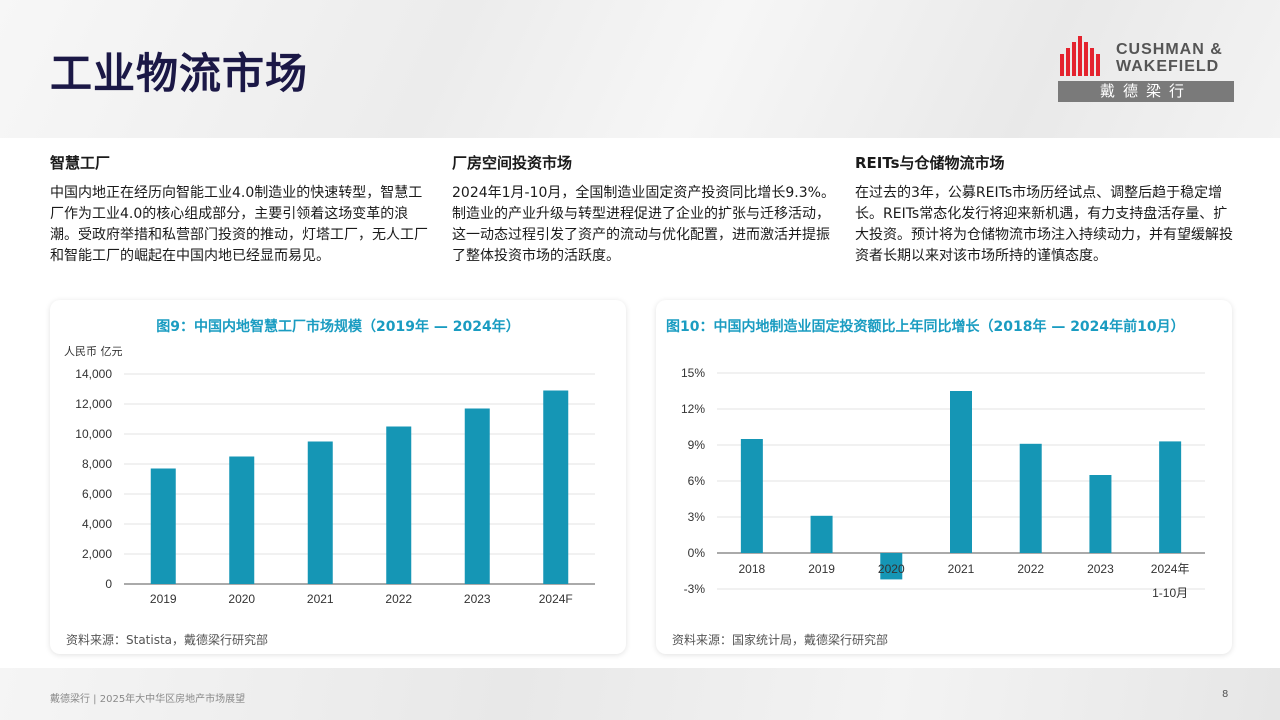 The width and height of the screenshot is (1280, 720). I want to click on x-tick-label: 1-10月, so click(1170, 593).